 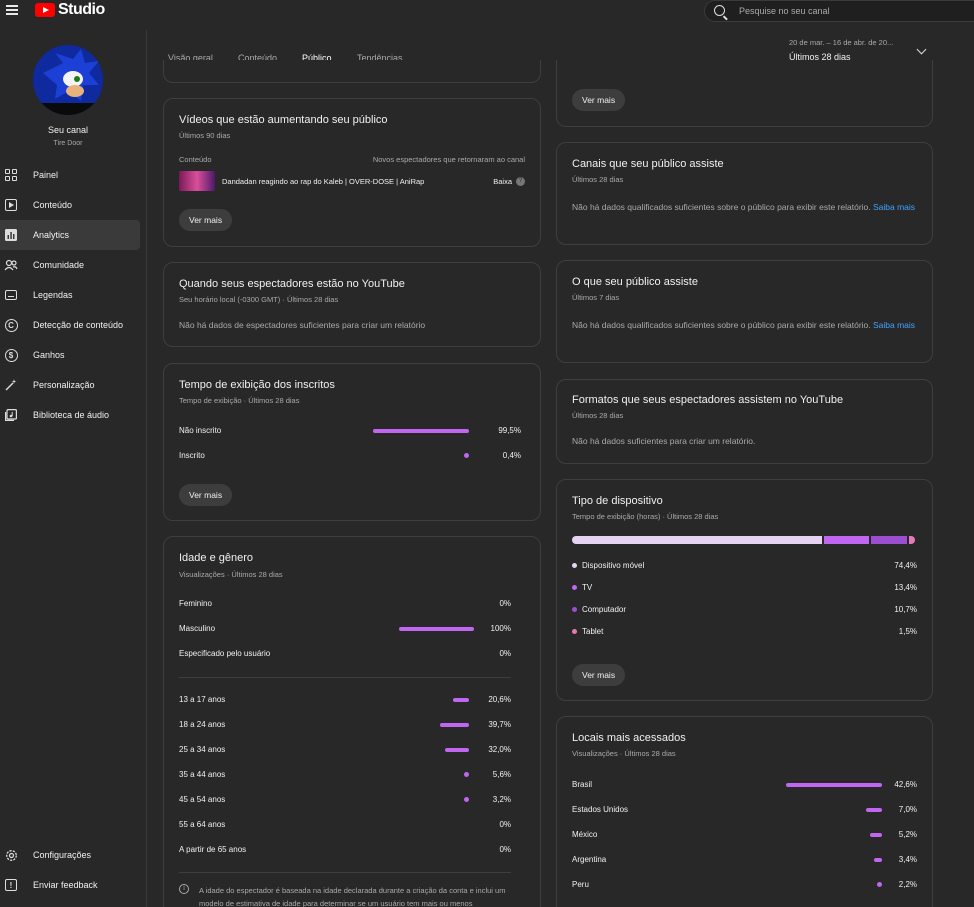 I want to click on row-value: 5,6%, so click(x=501, y=774).